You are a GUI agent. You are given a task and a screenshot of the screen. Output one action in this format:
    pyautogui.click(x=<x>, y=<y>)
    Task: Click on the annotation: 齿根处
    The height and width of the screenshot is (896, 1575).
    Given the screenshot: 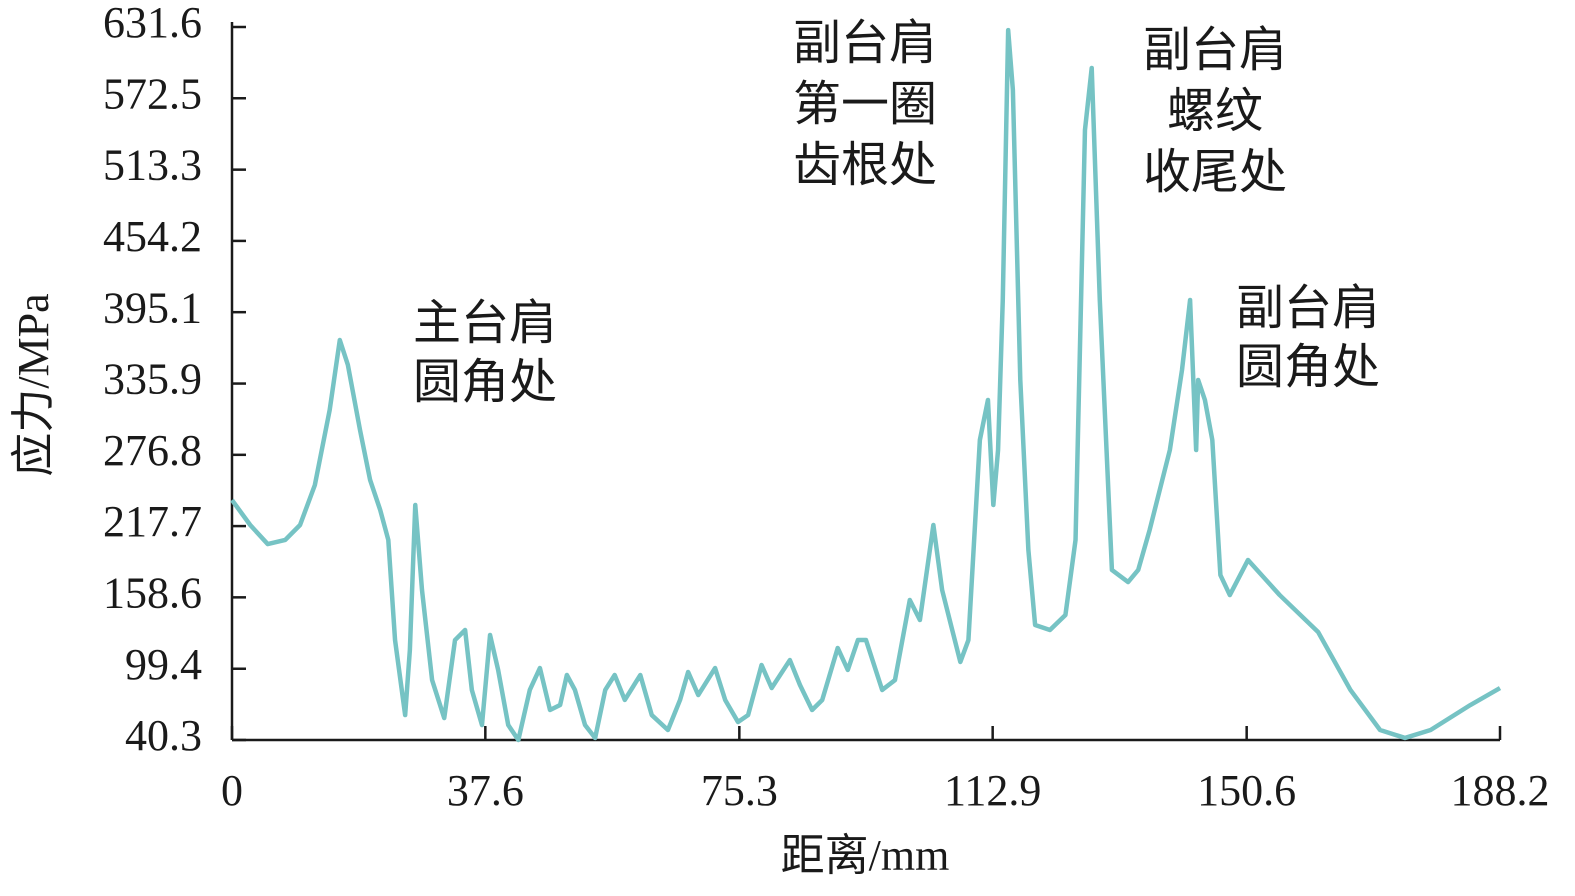 What is the action you would take?
    pyautogui.click(x=865, y=165)
    